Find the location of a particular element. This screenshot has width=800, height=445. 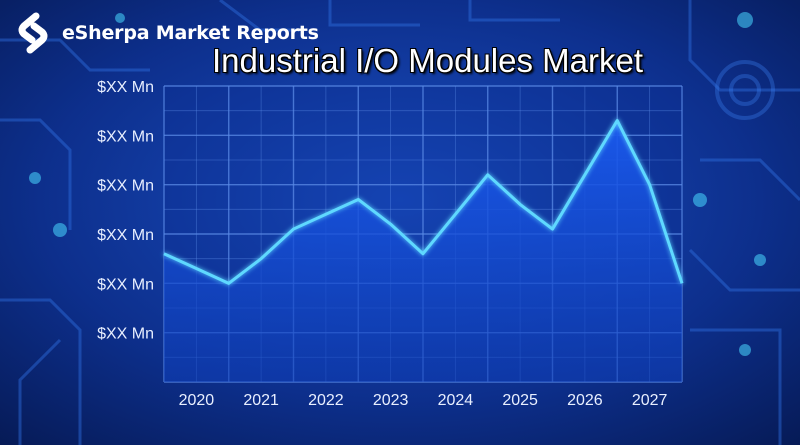

x-tick-label: 2021 is located at coordinates (261, 400).